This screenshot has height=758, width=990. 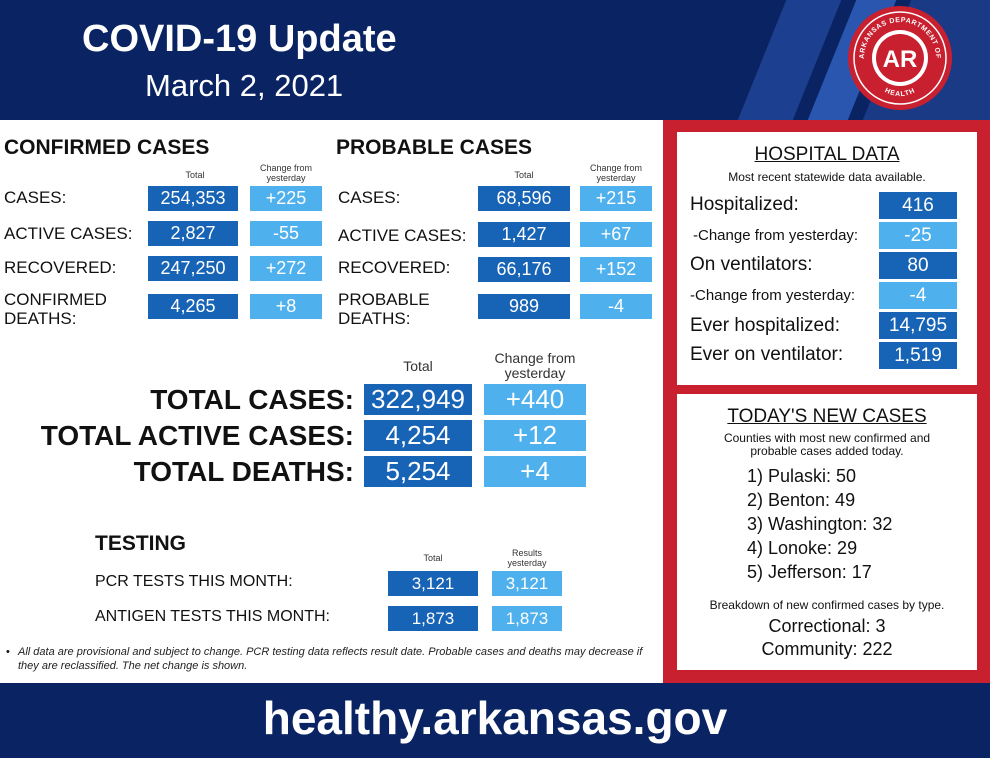 I want to click on confirmed-deaths-change: +8, so click(x=286, y=306).